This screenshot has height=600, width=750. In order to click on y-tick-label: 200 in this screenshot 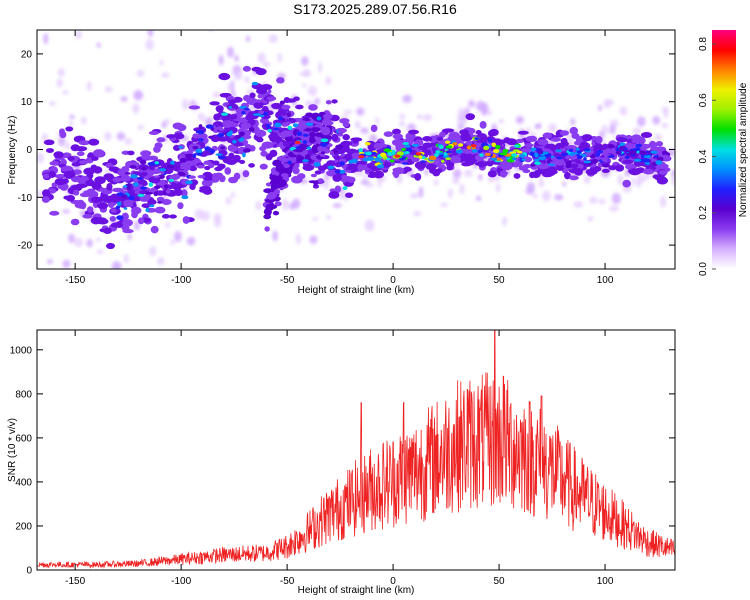, I will do `click(23, 526)`.